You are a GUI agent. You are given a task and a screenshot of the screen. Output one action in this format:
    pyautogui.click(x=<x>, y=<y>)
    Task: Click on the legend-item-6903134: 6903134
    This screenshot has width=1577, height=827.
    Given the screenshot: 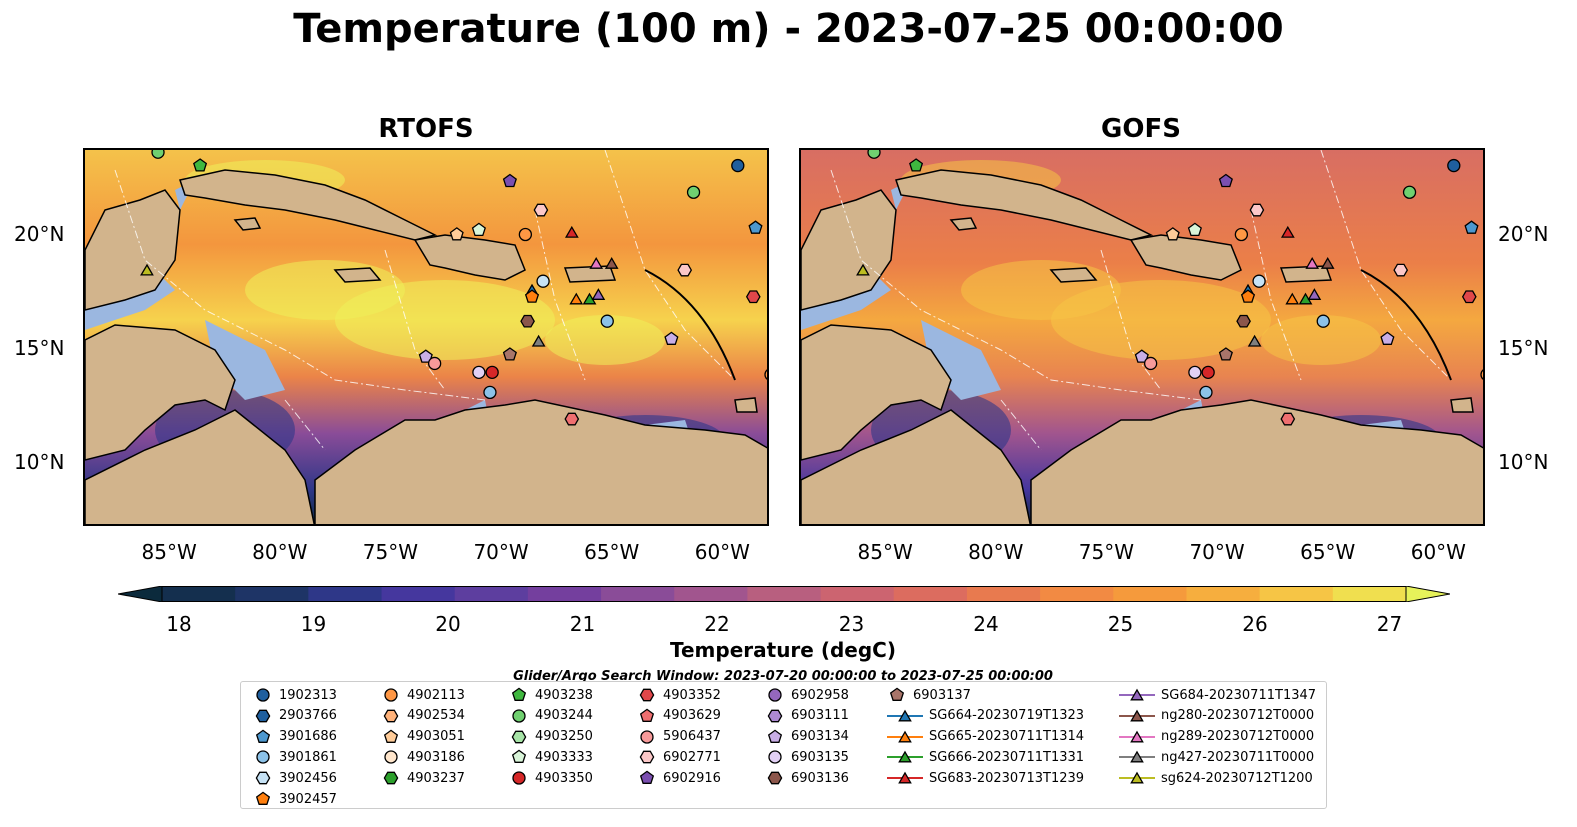 What is the action you would take?
    pyautogui.click(x=807, y=737)
    